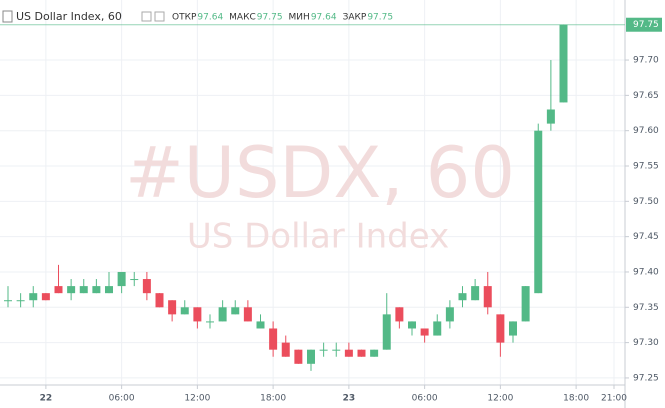 Image resolution: width=665 pixels, height=408 pixels. I want to click on watermark-subtitle: US Dollar Index, so click(318, 237).